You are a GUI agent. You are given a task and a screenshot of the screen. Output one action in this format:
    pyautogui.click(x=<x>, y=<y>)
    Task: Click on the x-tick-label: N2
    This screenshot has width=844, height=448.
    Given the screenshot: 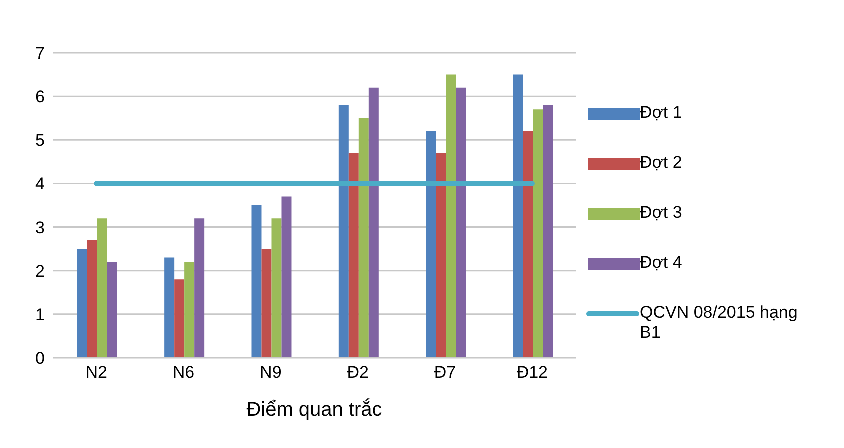 What is the action you would take?
    pyautogui.click(x=97, y=372)
    